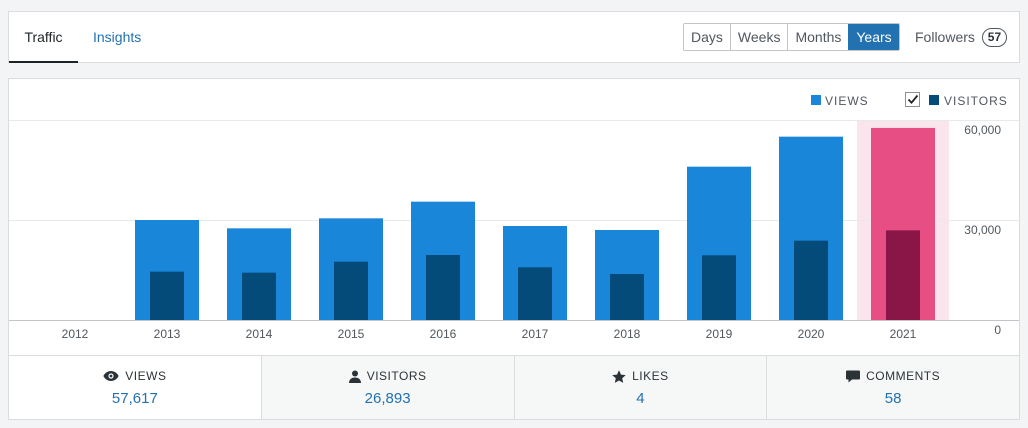 The width and height of the screenshot is (1028, 428). I want to click on comment-icon, so click(853, 376).